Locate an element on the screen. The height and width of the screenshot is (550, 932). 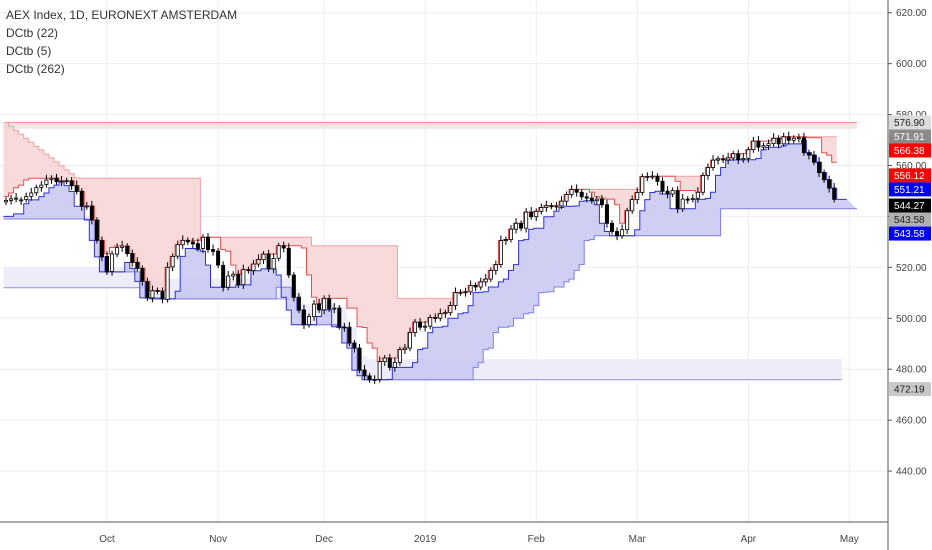
y-tick-label: 620.00 is located at coordinates (911, 13).